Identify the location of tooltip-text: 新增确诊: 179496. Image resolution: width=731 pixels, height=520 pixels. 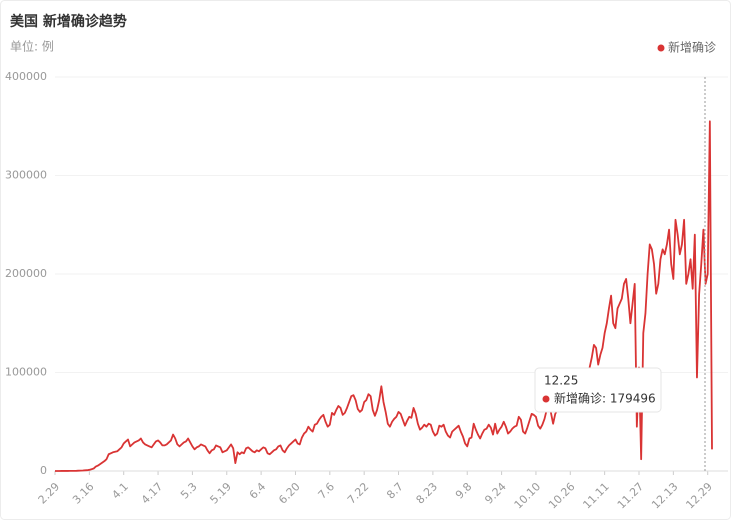
(605, 398).